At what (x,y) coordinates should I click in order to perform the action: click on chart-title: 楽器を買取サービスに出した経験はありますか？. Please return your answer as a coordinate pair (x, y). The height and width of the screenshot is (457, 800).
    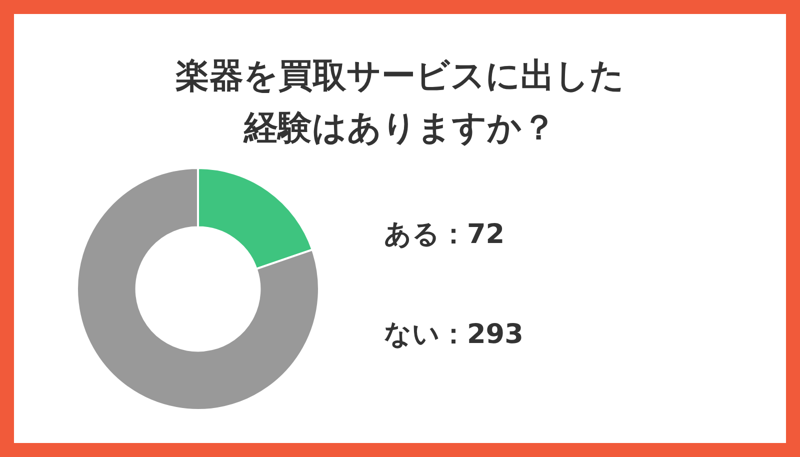
    Looking at the image, I should click on (400, 102).